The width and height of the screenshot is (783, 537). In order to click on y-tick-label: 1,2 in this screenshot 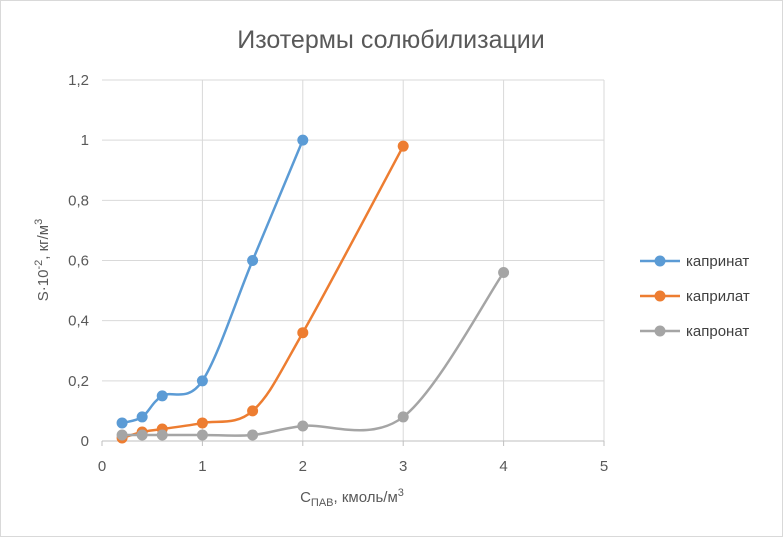, I will do `click(78, 80)`.